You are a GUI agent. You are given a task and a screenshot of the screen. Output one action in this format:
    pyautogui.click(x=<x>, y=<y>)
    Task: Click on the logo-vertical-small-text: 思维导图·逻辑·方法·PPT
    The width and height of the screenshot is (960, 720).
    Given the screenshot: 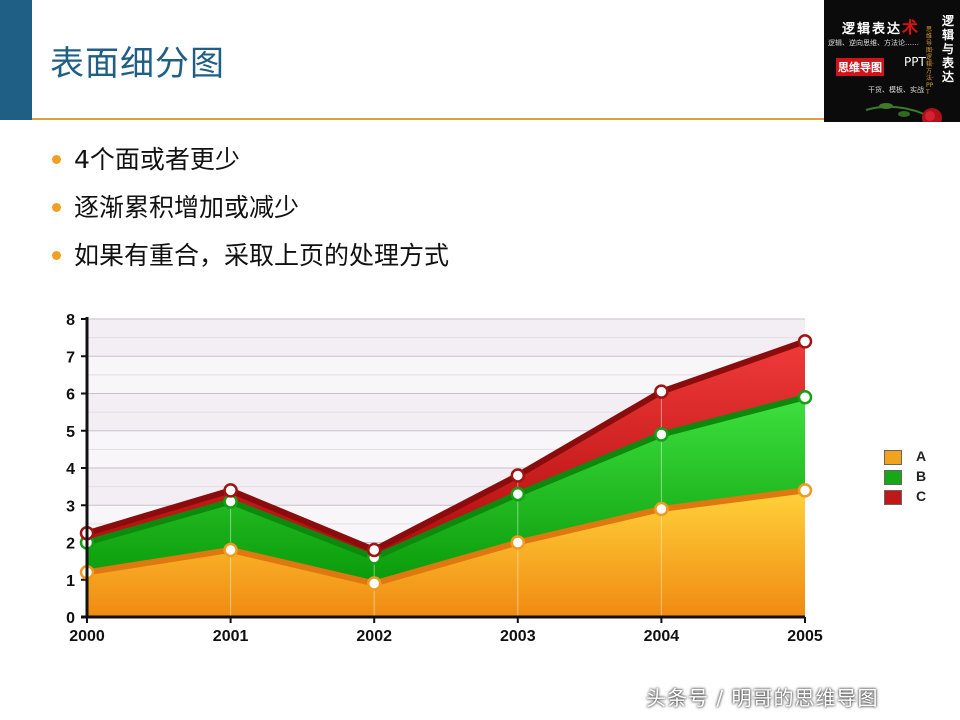 What is the action you would take?
    pyautogui.click(x=930, y=61)
    